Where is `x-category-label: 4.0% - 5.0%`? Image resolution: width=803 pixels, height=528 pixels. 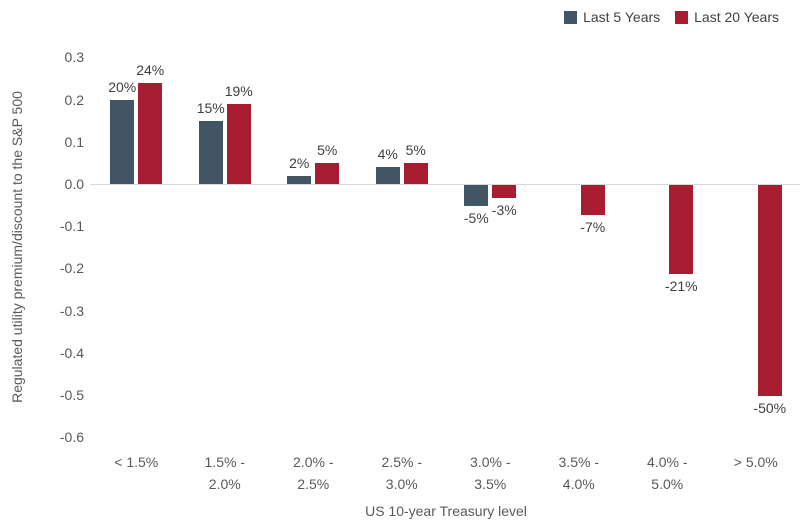
x-category-label: 4.0% - 5.0% is located at coordinates (667, 473).